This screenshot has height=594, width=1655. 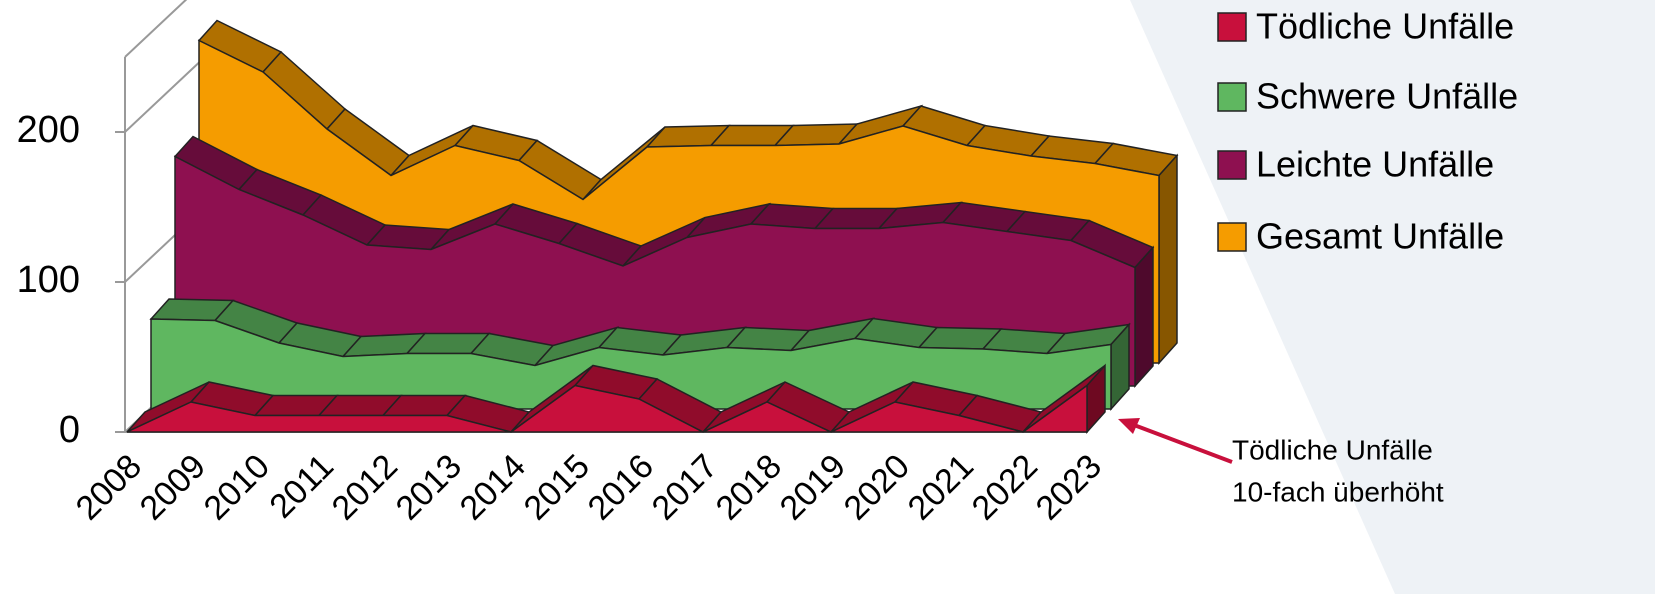 What do you see at coordinates (429, 487) in the screenshot?
I see `x-tick-label: 2013` at bounding box center [429, 487].